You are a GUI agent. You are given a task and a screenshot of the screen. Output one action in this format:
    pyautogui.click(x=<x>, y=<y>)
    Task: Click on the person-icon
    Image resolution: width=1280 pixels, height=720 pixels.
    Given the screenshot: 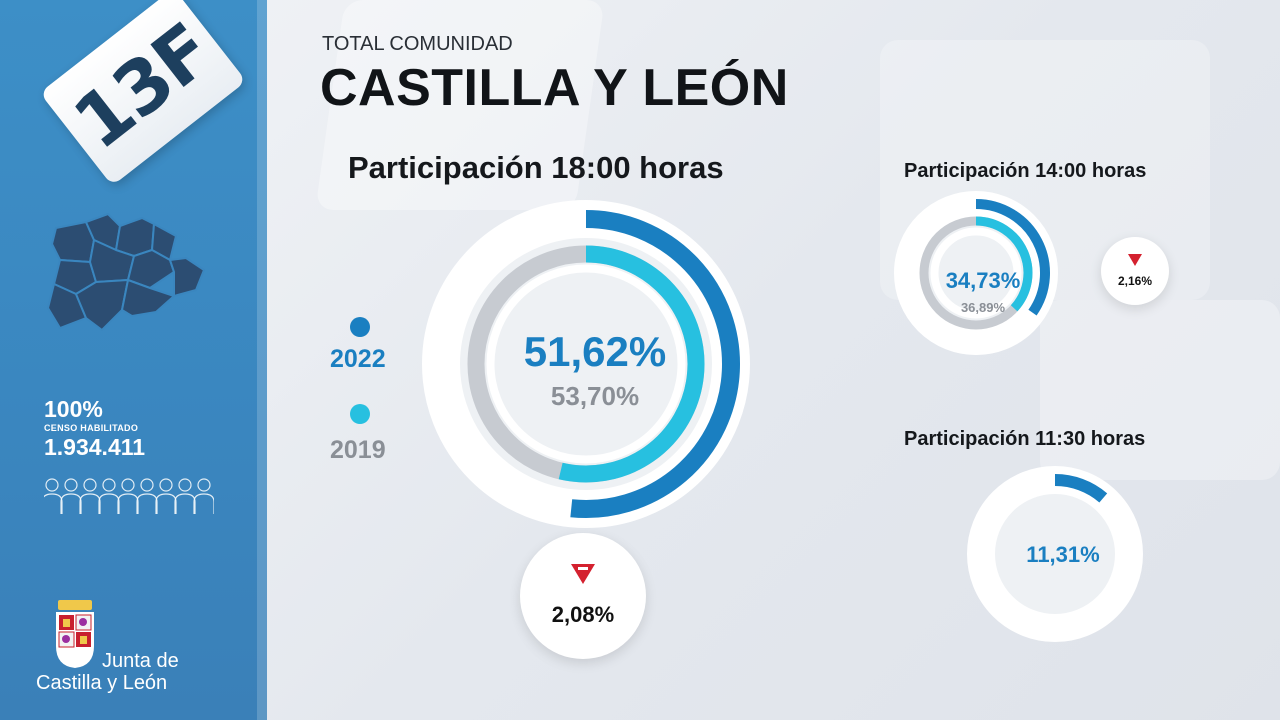 What is the action you would take?
    pyautogui.click(x=203, y=496)
    